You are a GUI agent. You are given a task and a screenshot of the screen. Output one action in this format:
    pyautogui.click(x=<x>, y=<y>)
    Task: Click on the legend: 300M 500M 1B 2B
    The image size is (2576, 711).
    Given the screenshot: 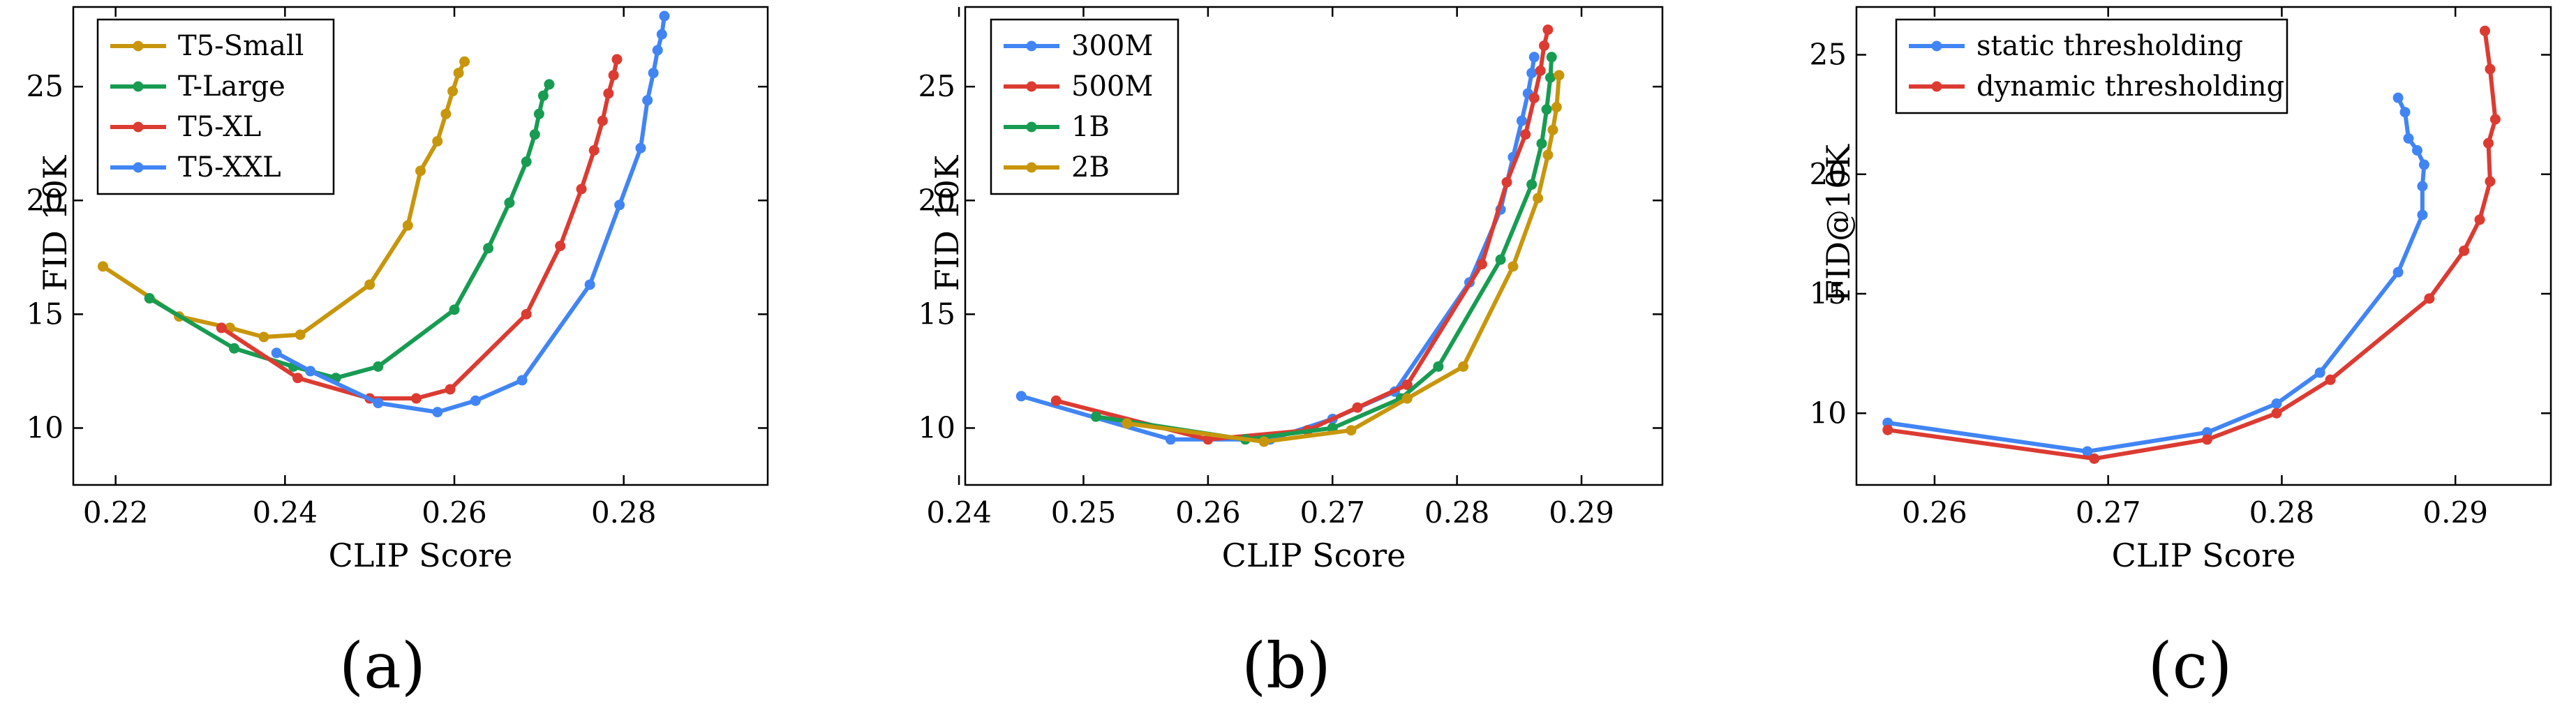 What is the action you would take?
    pyautogui.click(x=1084, y=106)
    